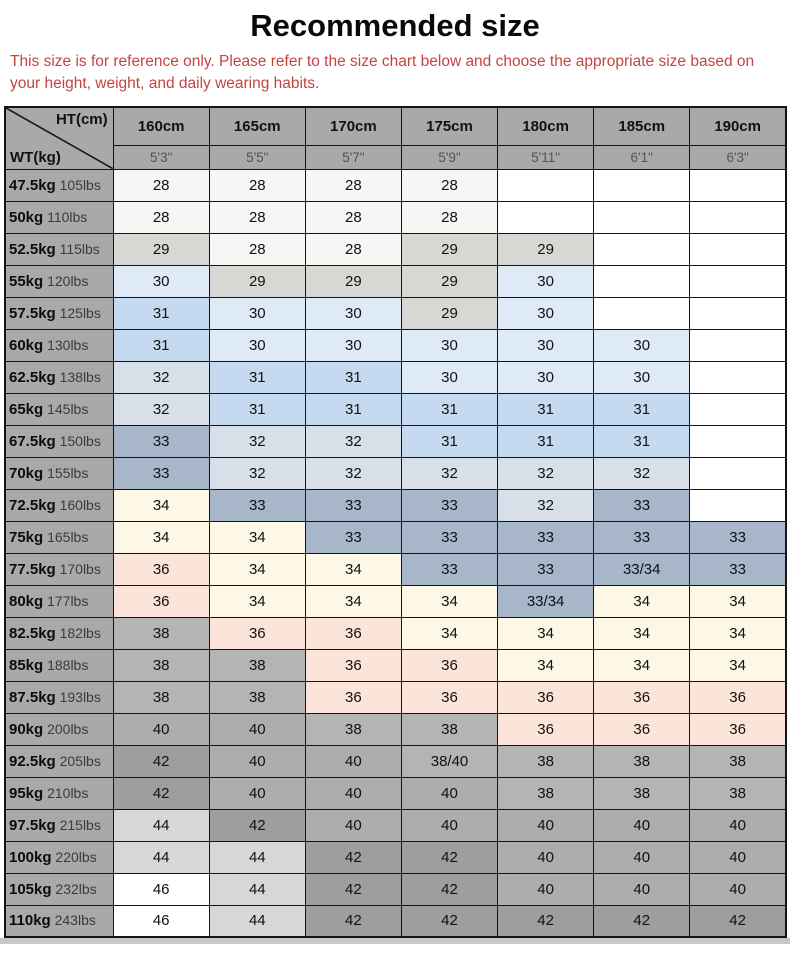 The width and height of the screenshot is (790, 953). What do you see at coordinates (59, 697) in the screenshot?
I see `weight-row-label: 87.5kg 193lbs` at bounding box center [59, 697].